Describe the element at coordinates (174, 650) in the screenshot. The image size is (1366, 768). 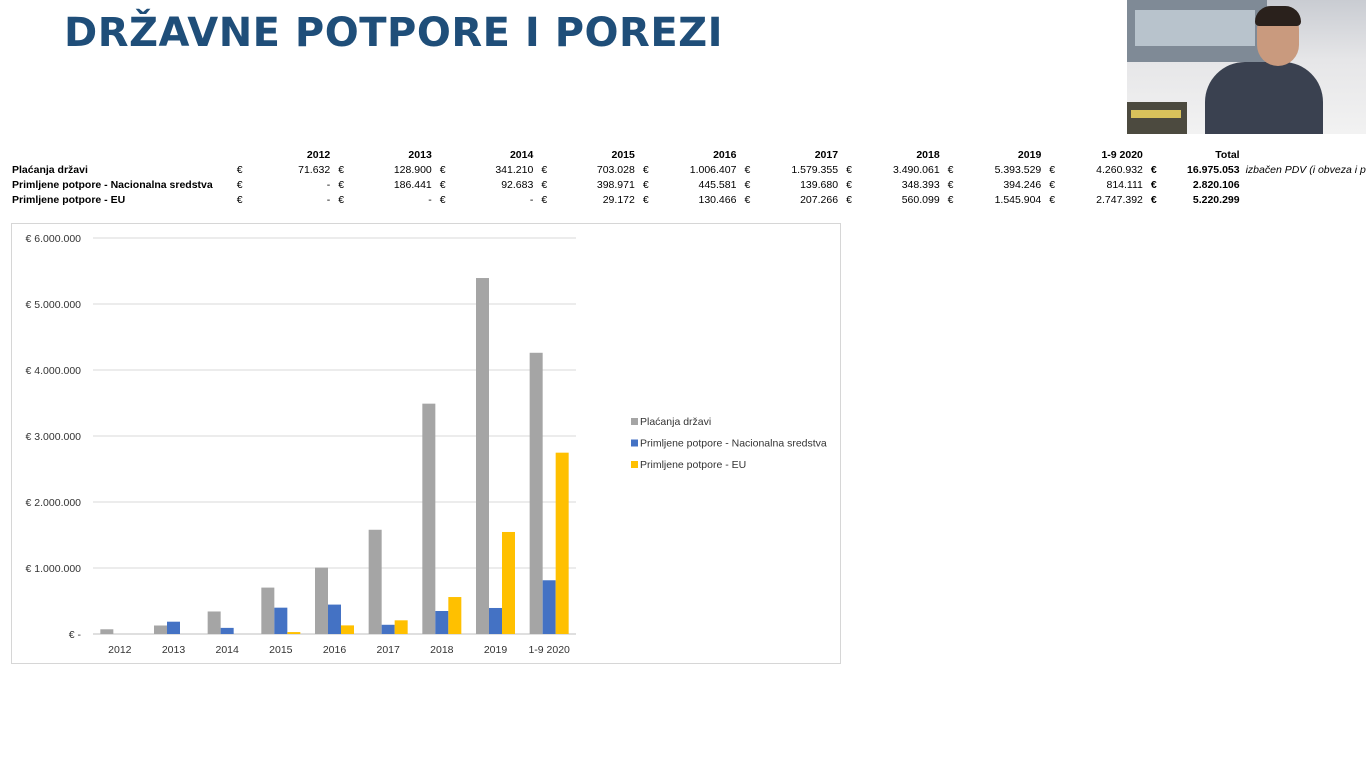
I see `x-tick-label: 2013` at that location.